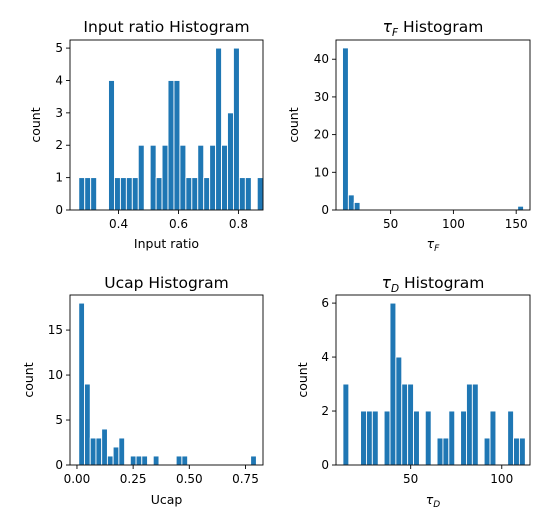 Image resolution: width=548 pixels, height=530 pixels. I want to click on x-axis-label: τF, so click(434, 245).